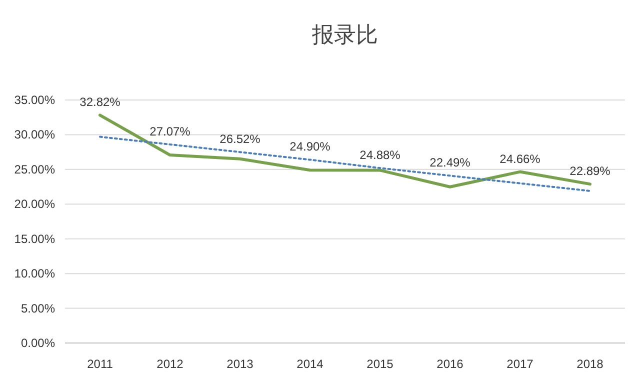  I want to click on data-label: 22.89%, so click(590, 171).